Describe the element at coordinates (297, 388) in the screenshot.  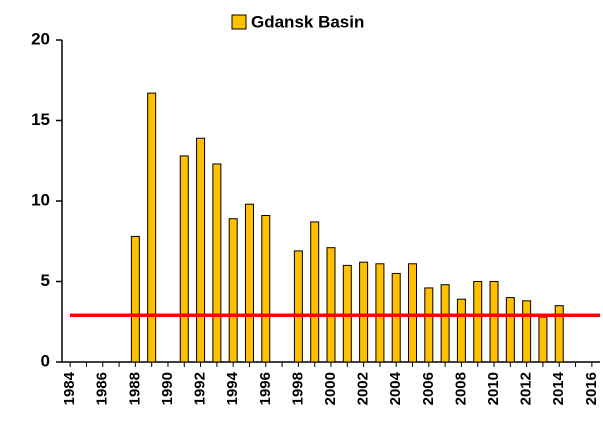
I see `x-tick-label: 1998` at that location.